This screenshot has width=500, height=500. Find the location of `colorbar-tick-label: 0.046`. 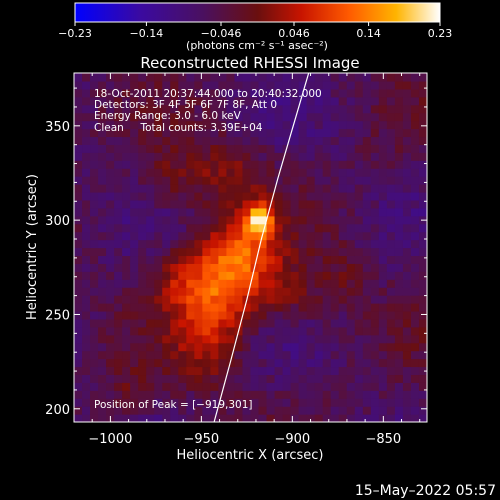

colorbar-tick-label: 0.046 is located at coordinates (294, 33).